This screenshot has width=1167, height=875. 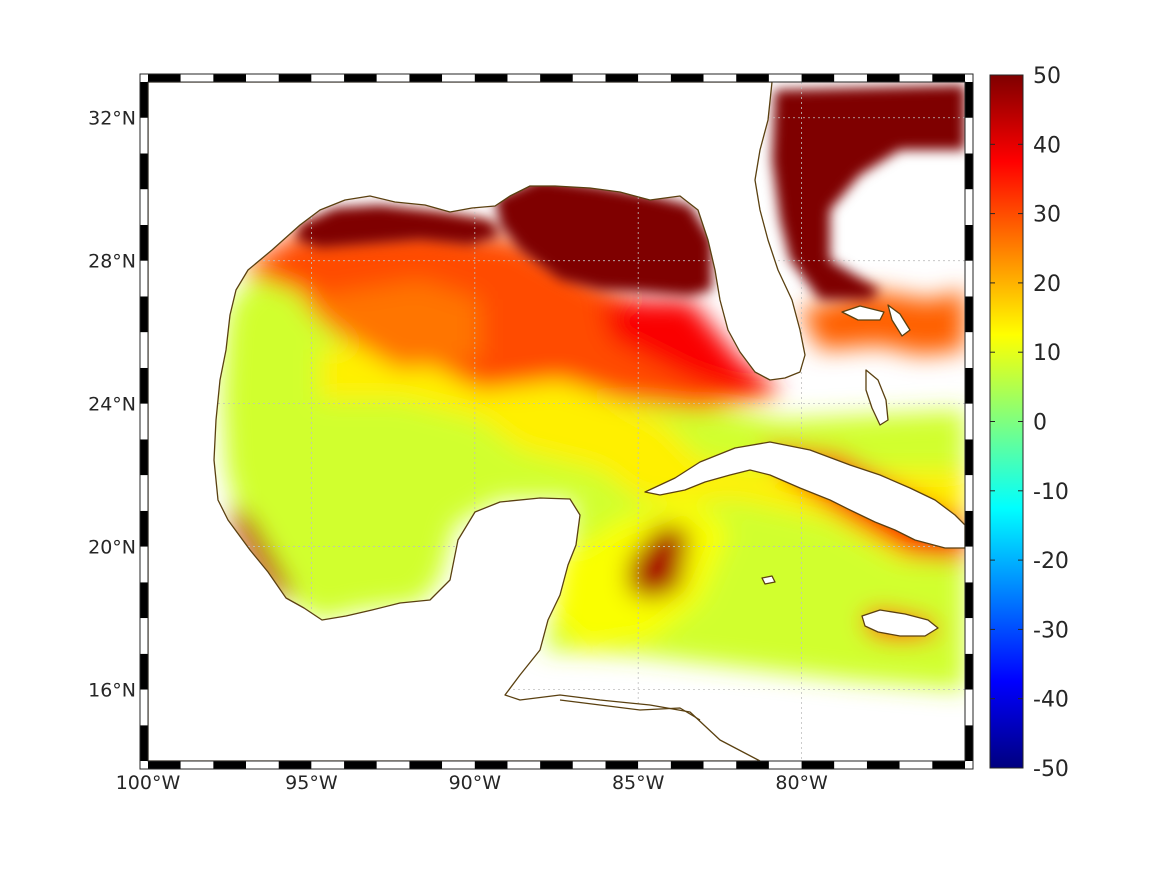 I want to click on field-region-west-florida-shelf, so click(x=690, y=348).